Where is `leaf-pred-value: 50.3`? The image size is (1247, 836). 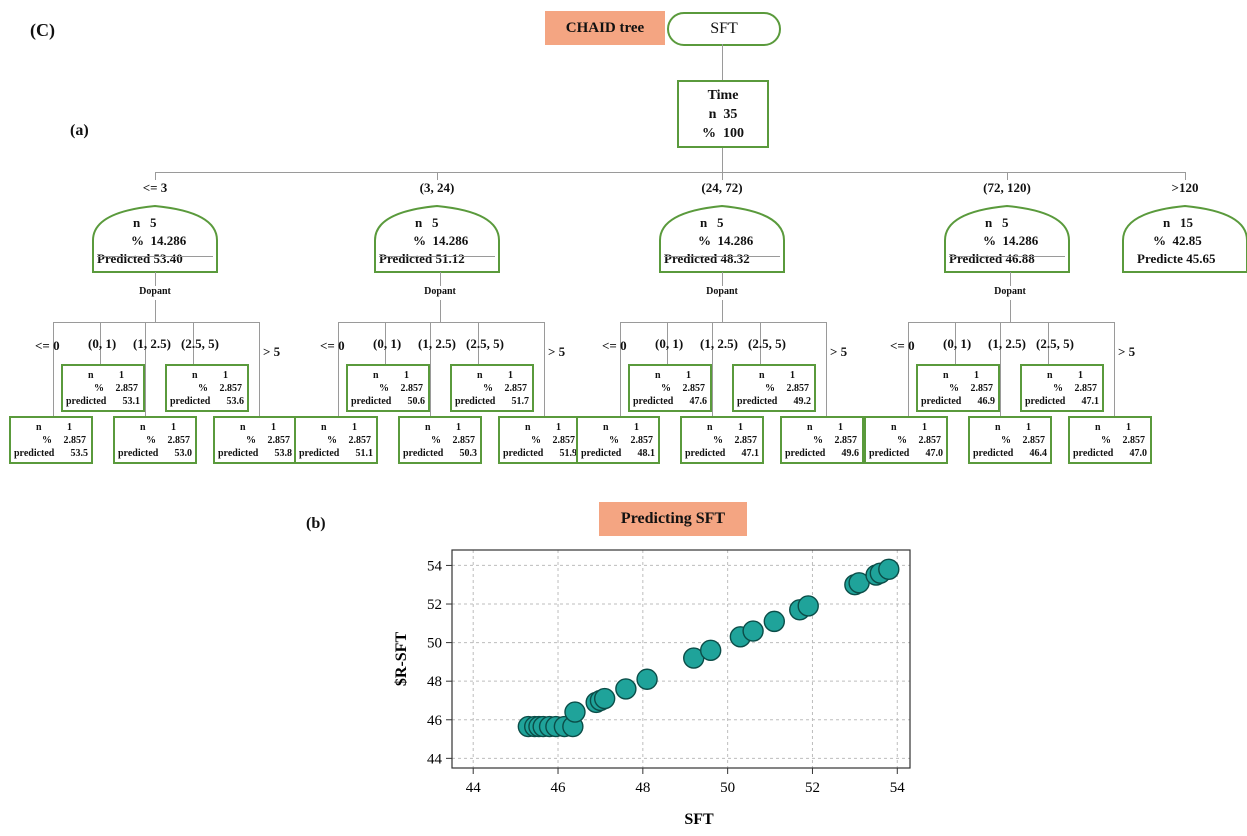 leaf-pred-value: 50.3 is located at coordinates (468, 453).